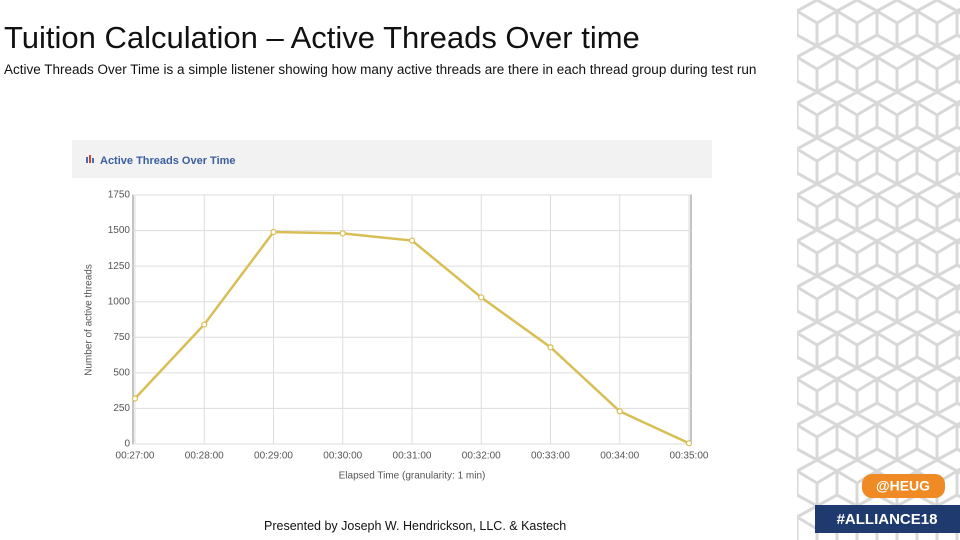 The image size is (960, 540). Describe the element at coordinates (121, 337) in the screenshot. I see `y-tick-label: 750` at that location.